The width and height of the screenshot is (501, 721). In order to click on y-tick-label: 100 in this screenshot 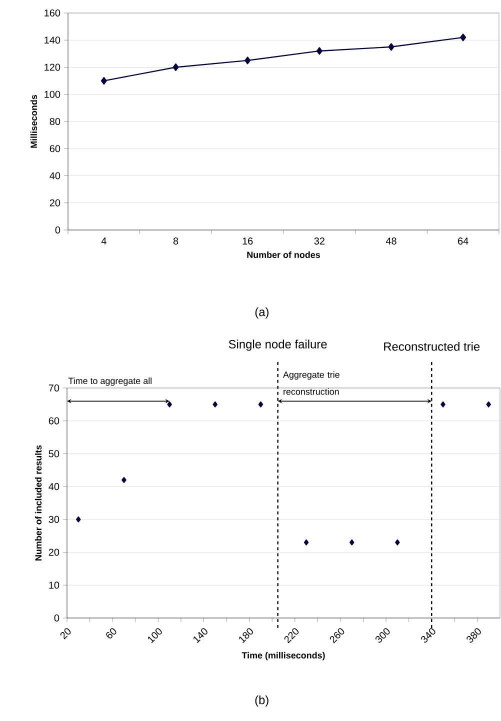, I will do `click(52, 94)`.